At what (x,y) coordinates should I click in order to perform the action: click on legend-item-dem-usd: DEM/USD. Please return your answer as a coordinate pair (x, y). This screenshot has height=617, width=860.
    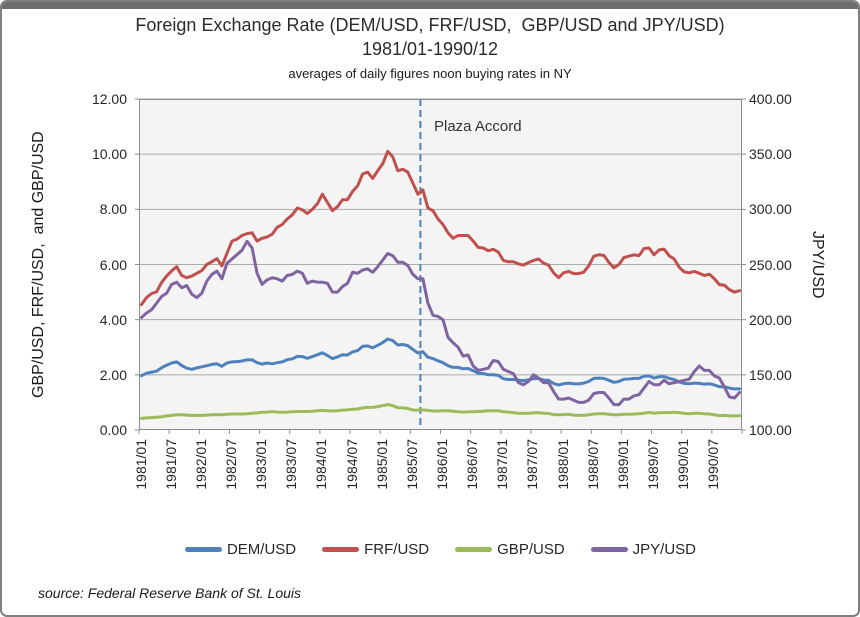
    Looking at the image, I should click on (240, 549).